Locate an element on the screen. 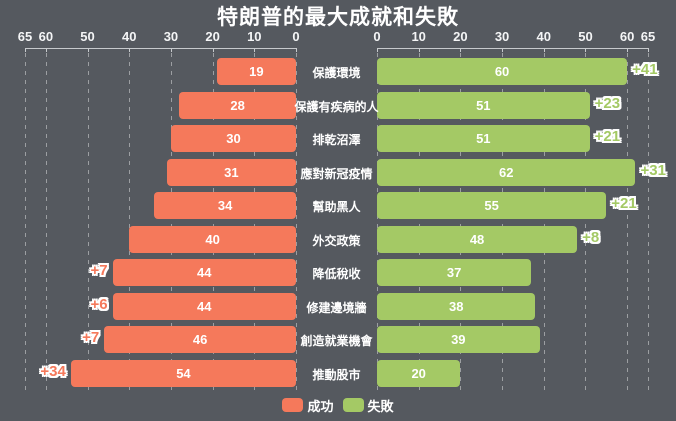  left-axis-line is located at coordinates (160, 48).